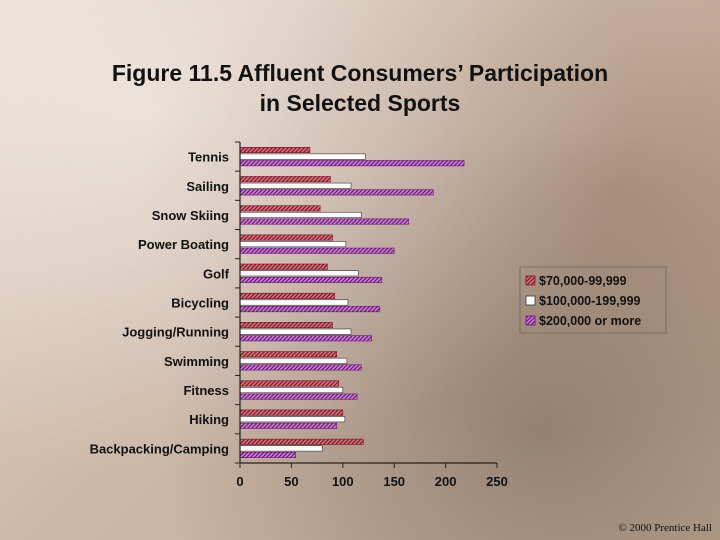 The image size is (720, 540). Describe the element at coordinates (275, 149) in the screenshot. I see `bar-1-tennis` at that location.